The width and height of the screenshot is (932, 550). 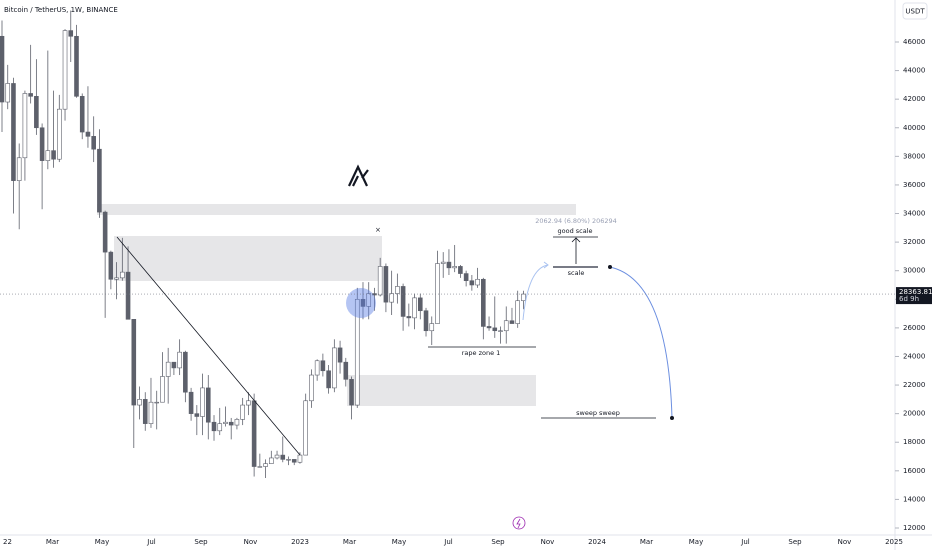 What do you see at coordinates (358, 175) in the screenshot?
I see `logo` at bounding box center [358, 175].